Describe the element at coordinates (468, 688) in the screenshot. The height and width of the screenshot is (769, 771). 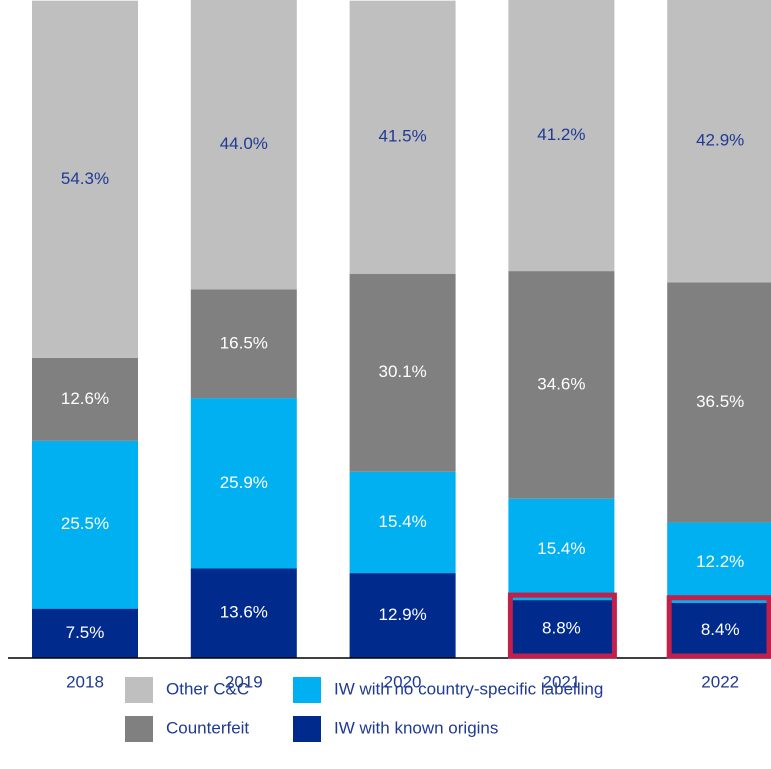
I see `legend-label: IW with no country-specific labelling` at that location.